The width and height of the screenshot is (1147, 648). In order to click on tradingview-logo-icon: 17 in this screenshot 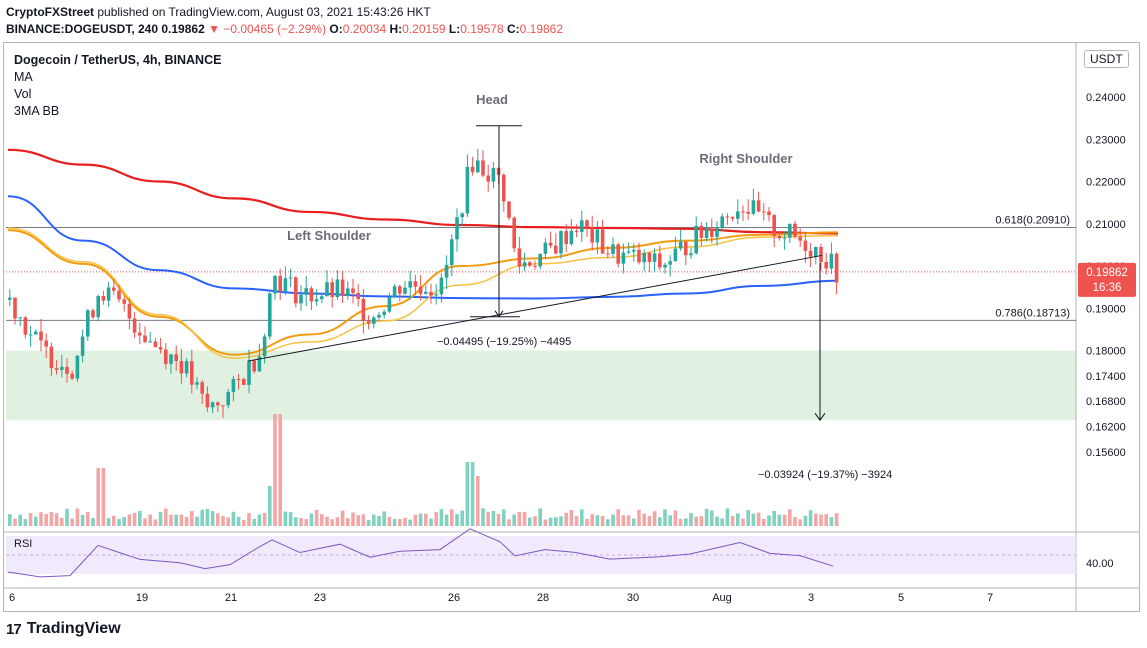, I will do `click(14, 629)`.